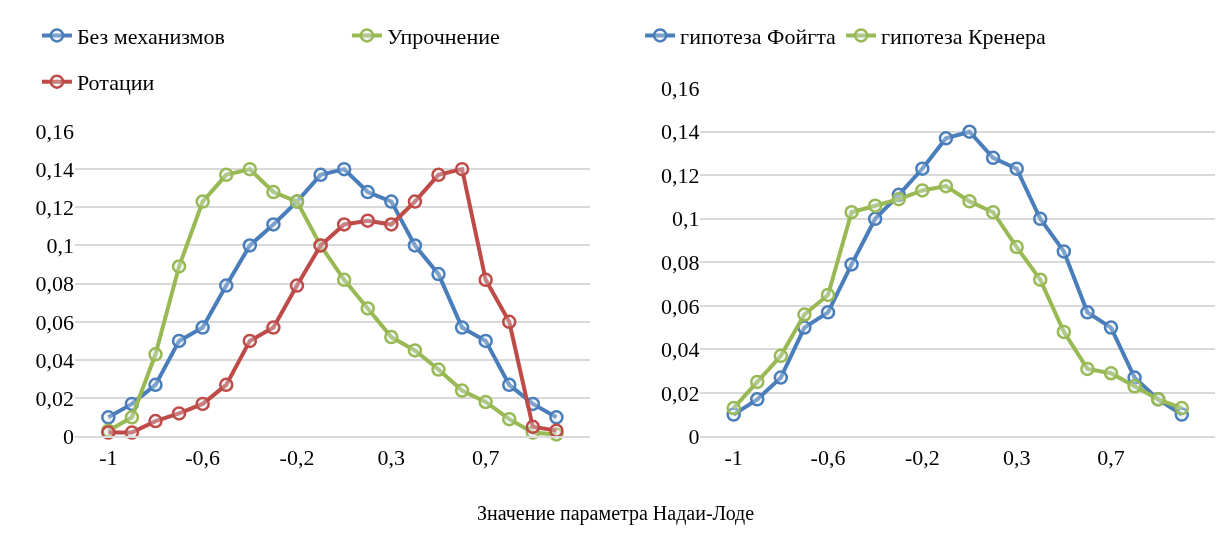 Image resolution: width=1231 pixels, height=540 pixels. Describe the element at coordinates (758, 36) in the screenshot. I see `legend-label: гипотеза Фойгта` at that location.